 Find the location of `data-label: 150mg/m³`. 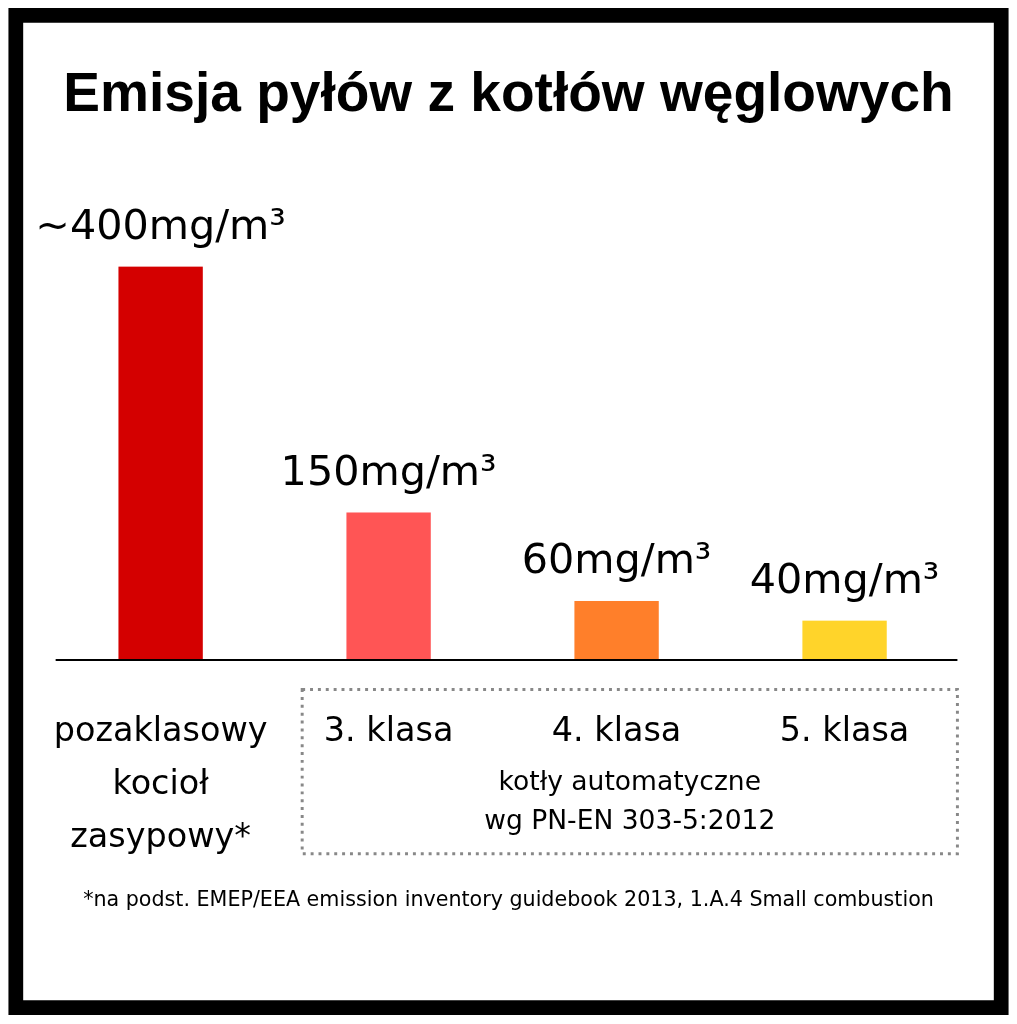

data-label: 150mg/m³ is located at coordinates (388, 470).